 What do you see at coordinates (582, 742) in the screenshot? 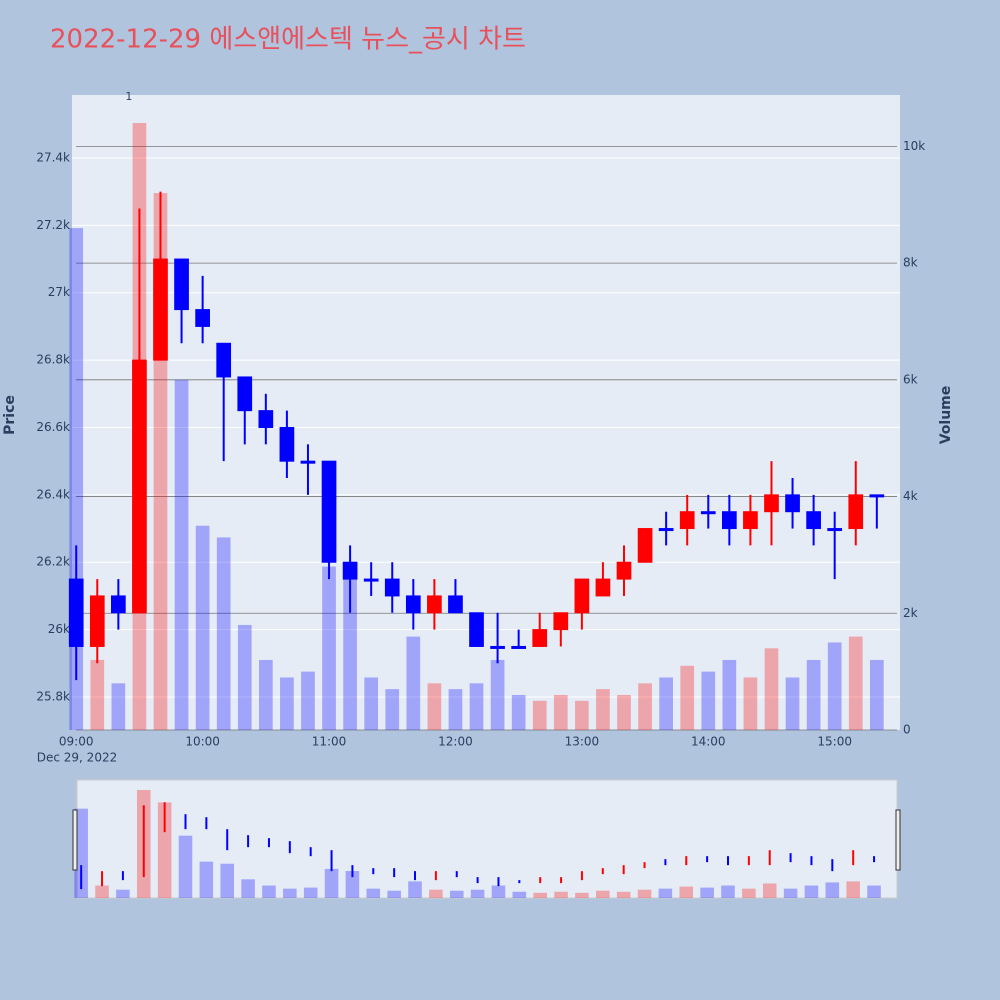
I see `x-tick-label: 13:00` at bounding box center [582, 742].